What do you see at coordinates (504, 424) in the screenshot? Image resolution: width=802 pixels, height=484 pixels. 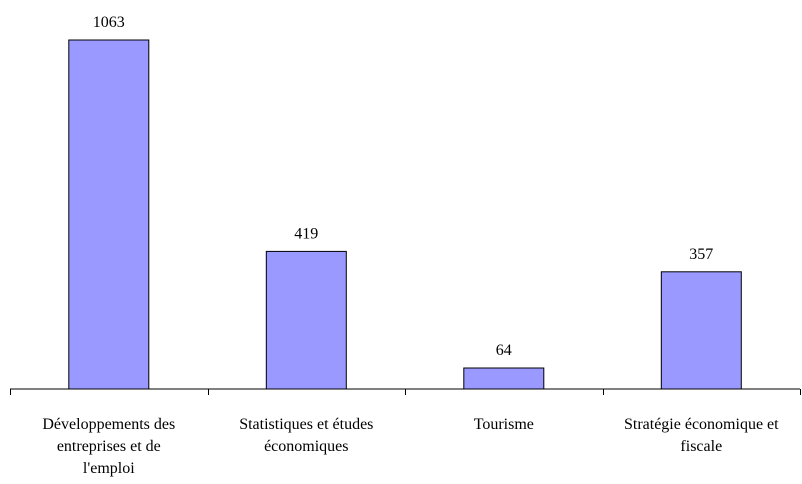 I see `category-label: Tourisme` at bounding box center [504, 424].